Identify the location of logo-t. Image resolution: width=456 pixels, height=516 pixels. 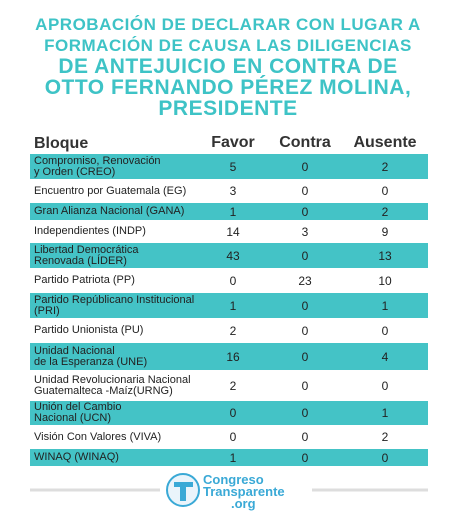
(183, 491).